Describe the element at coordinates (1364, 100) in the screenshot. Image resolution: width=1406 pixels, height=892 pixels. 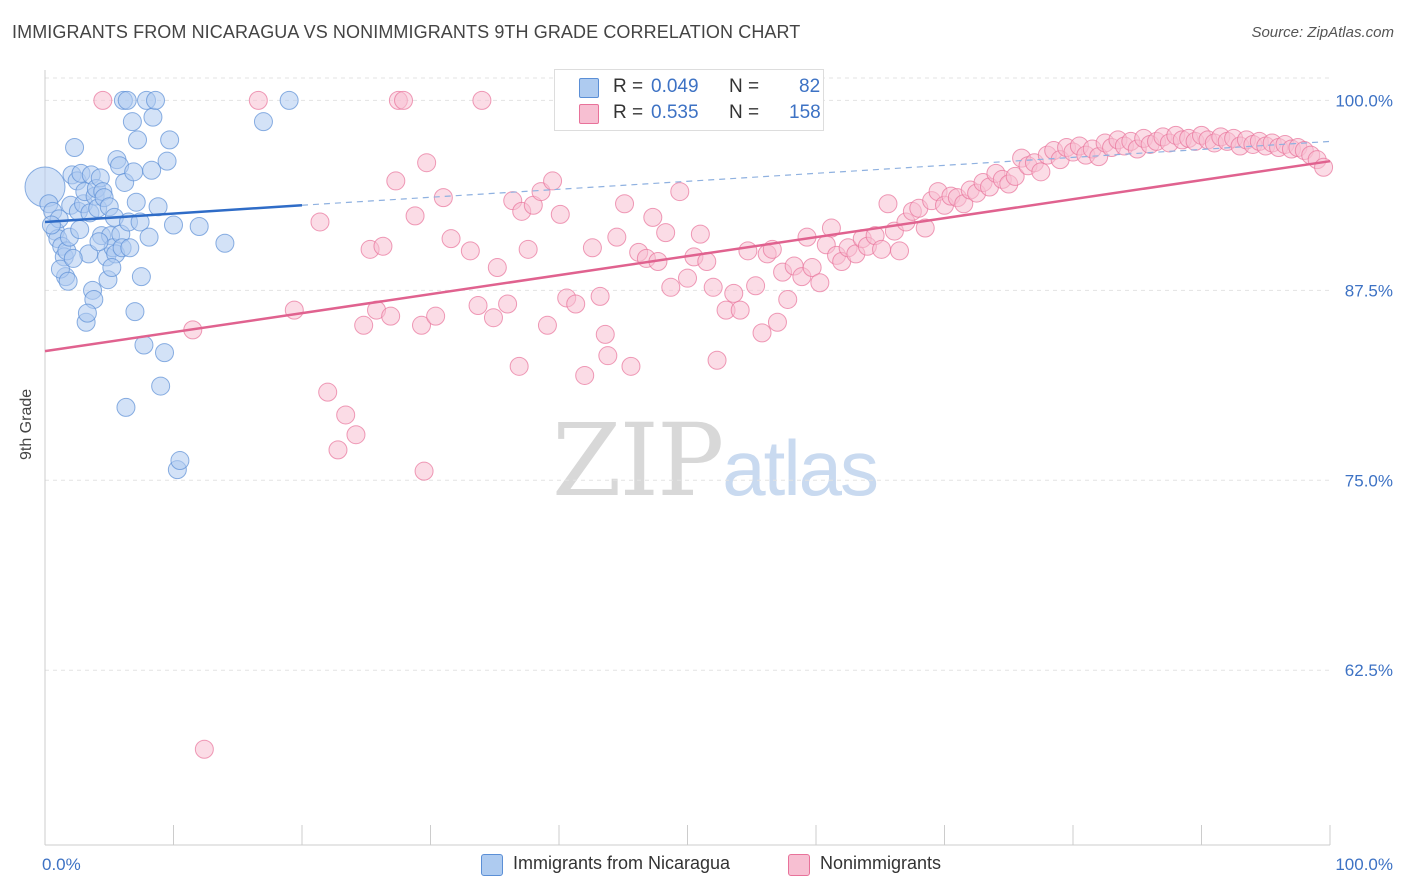
I see `y-tick-label: 100.0%` at that location.